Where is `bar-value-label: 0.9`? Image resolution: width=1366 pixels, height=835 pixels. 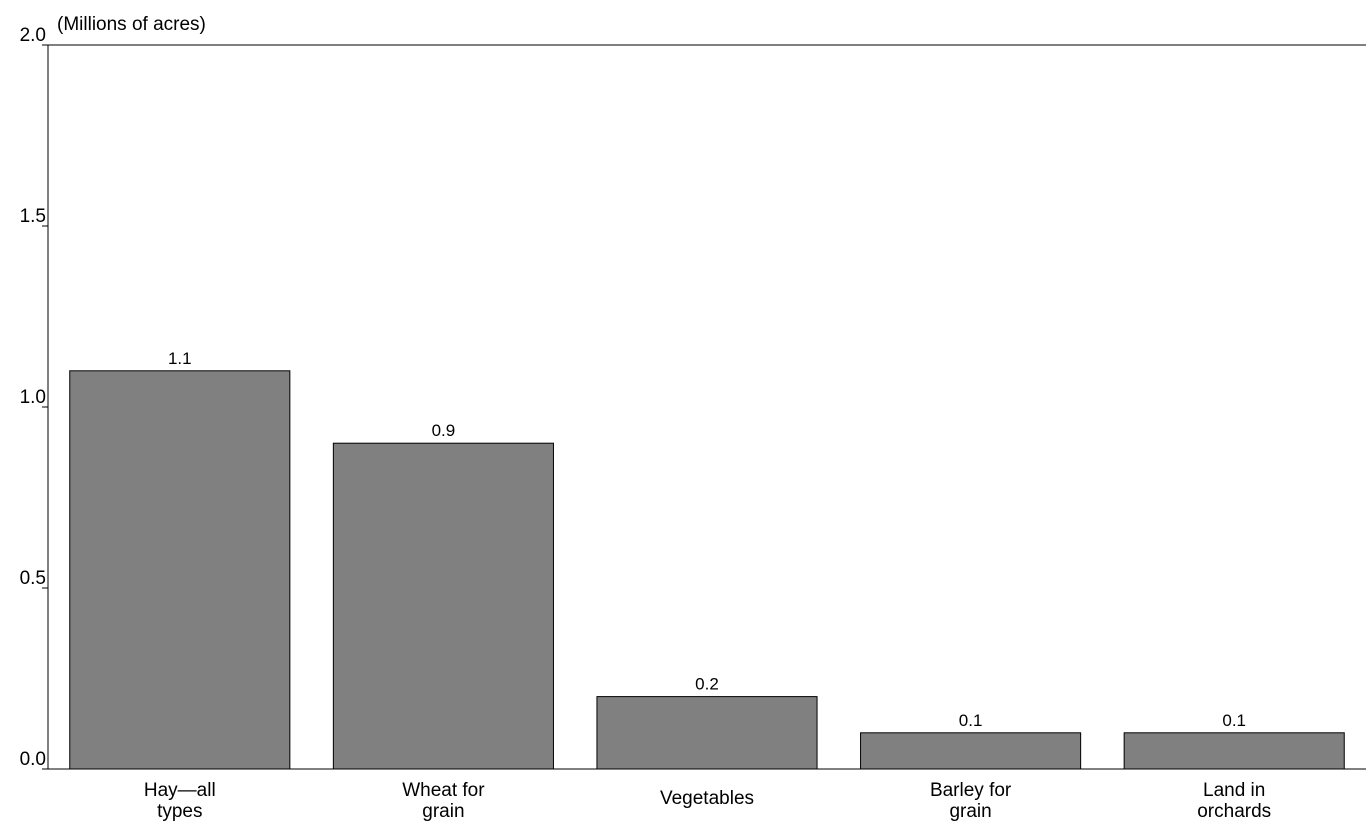
bar-value-label: 0.9 is located at coordinates (444, 430).